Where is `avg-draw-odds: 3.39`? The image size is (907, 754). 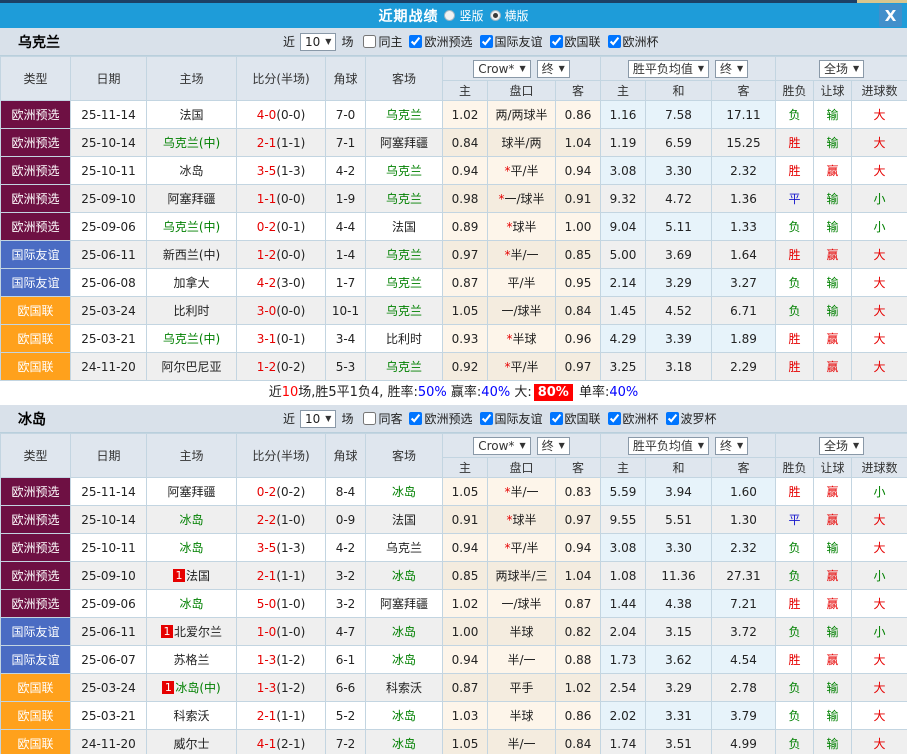
avg-draw-odds: 3.39 is located at coordinates (678, 338).